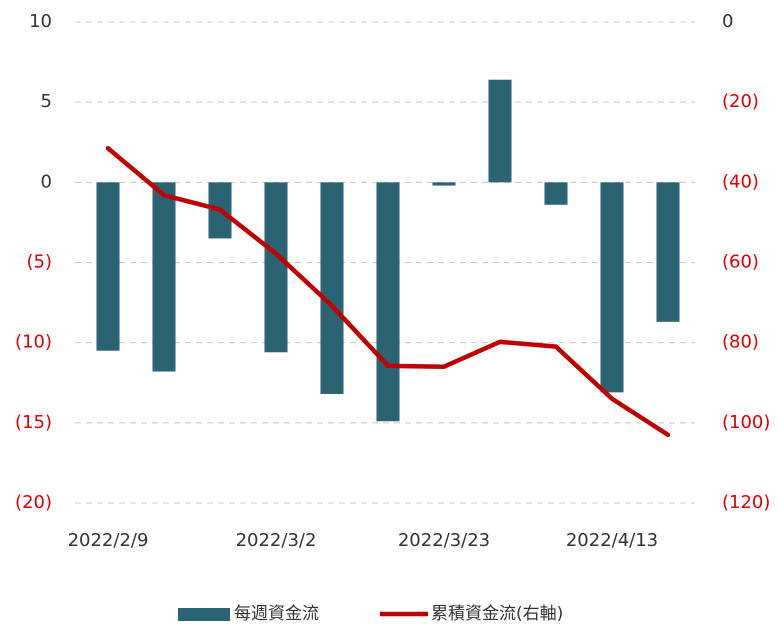  I want to click on y2-tick-label: (20), so click(740, 101).